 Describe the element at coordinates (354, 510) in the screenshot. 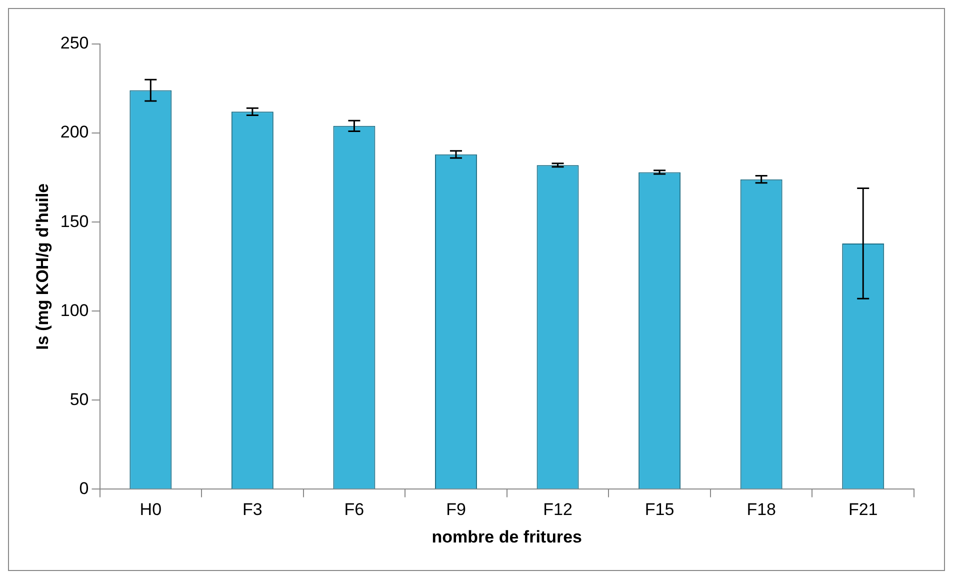

I see `x-tick-label: F6` at that location.